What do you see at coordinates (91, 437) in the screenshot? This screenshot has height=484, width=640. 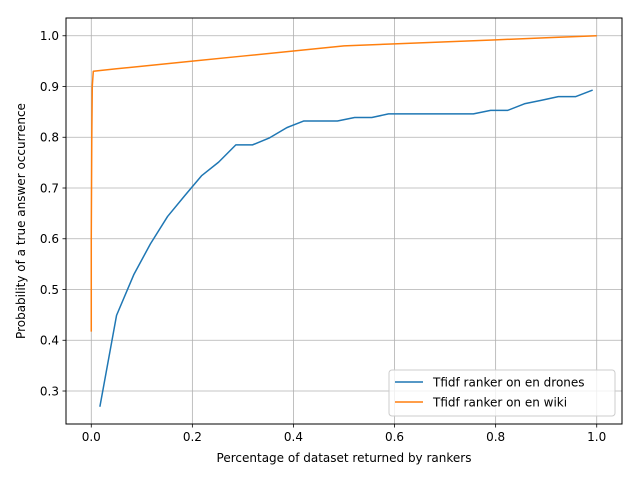 I see `x-tick-label: 0.0` at bounding box center [91, 437].